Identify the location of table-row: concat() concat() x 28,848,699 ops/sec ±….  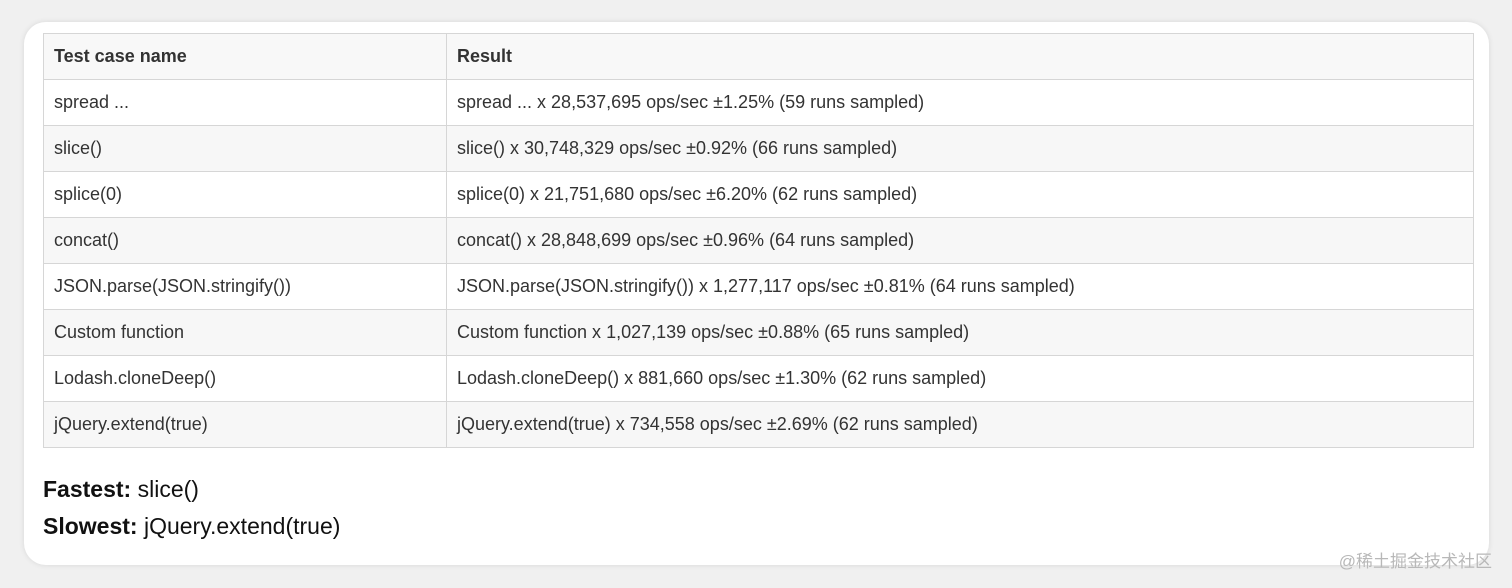
(758, 240).